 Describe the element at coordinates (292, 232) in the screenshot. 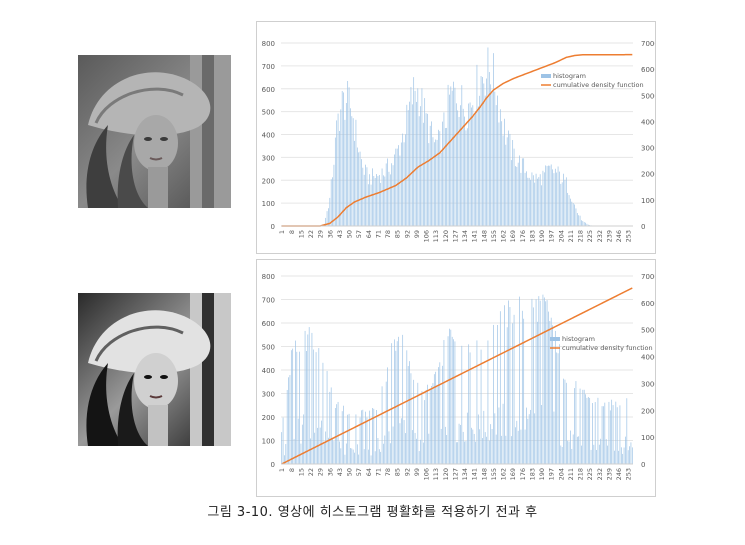

I see `x-tick-label: 8` at that location.